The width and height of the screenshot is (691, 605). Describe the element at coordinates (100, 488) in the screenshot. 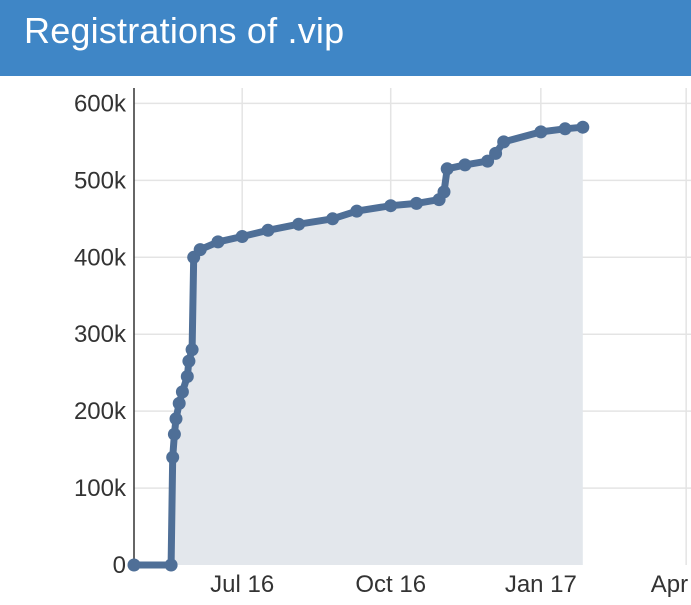

I see `y-tick-label: 100k` at that location.